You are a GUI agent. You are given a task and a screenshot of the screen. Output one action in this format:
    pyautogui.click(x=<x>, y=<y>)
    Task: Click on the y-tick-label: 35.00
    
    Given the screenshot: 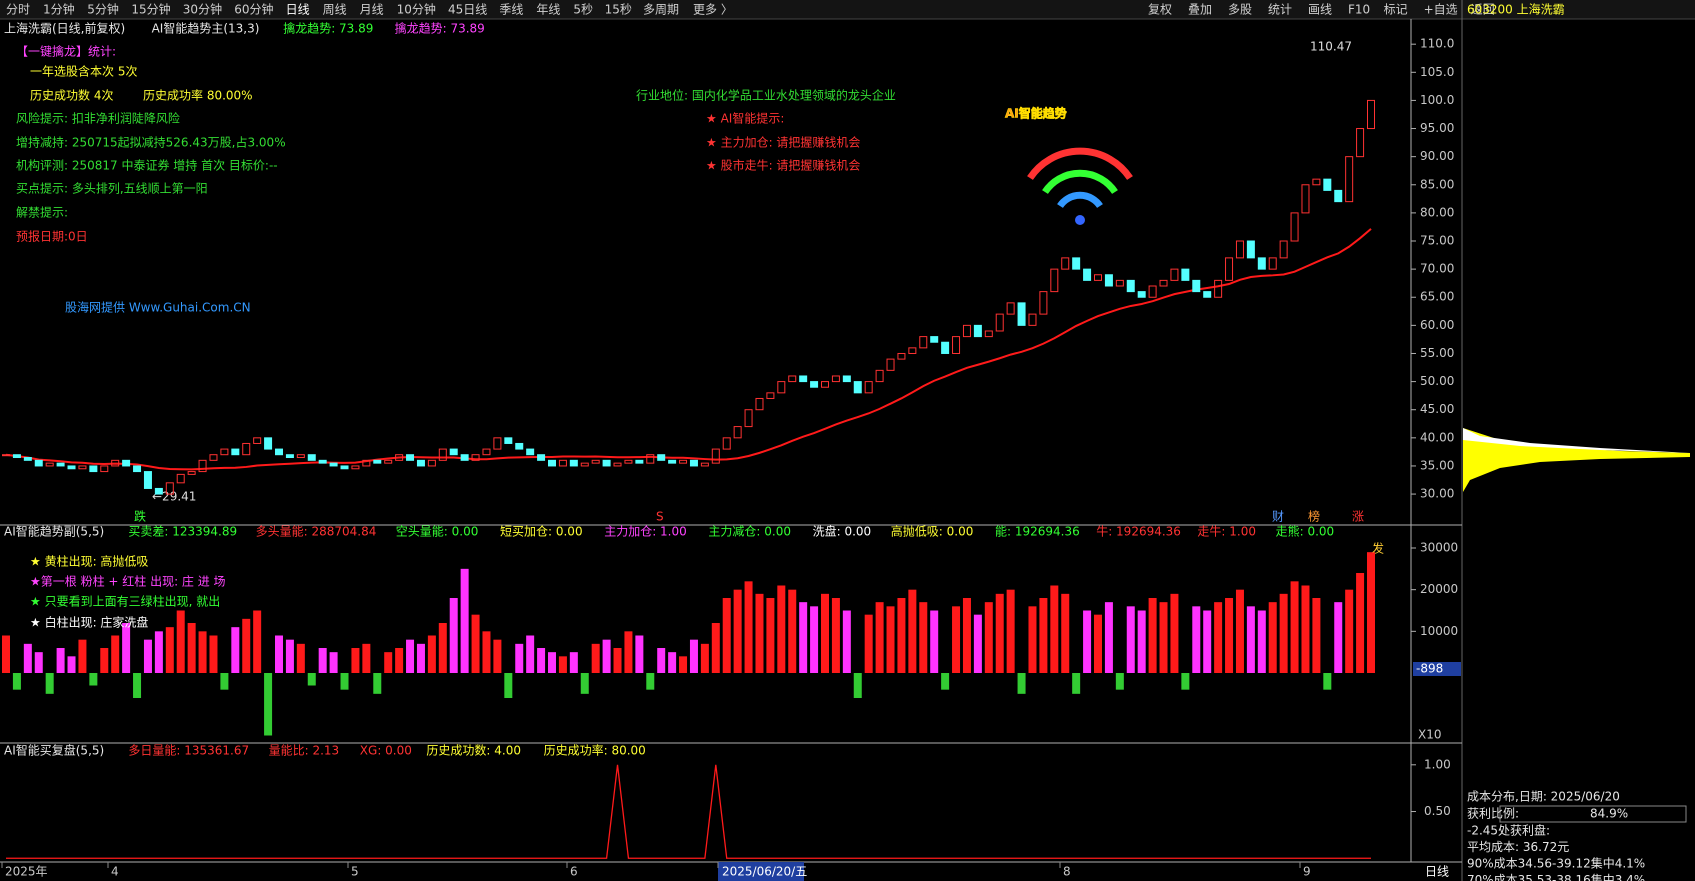 What is the action you would take?
    pyautogui.click(x=1437, y=465)
    